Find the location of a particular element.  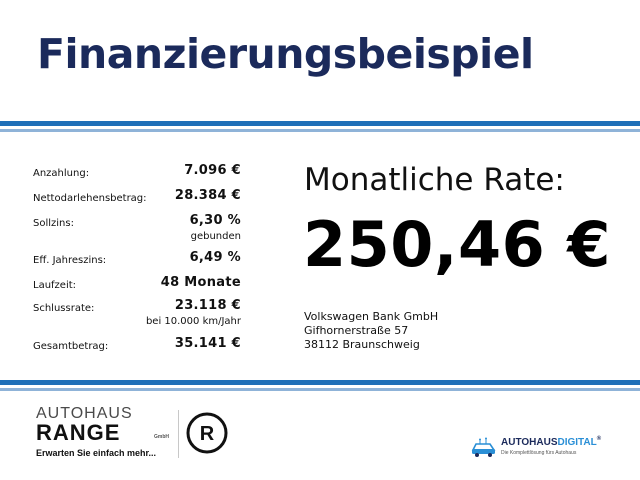

term-row-schlussrate: Schlussrate: 23.118 € bei 10.000 km/Jahr is located at coordinates (137, 315).